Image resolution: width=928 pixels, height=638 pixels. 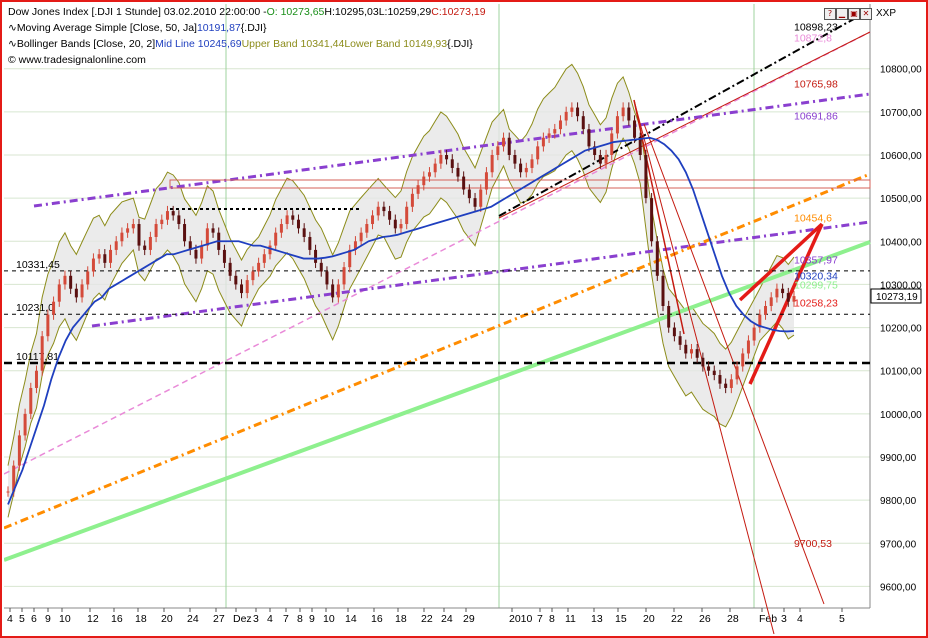 What do you see at coordinates (733, 619) in the screenshot?
I see `x-tick-label: 28` at bounding box center [733, 619].